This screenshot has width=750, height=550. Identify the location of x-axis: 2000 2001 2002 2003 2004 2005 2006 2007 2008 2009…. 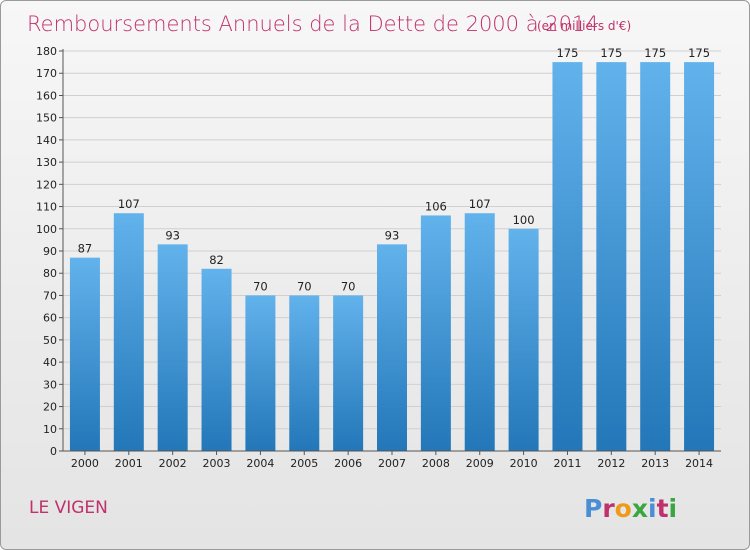
(392, 460).